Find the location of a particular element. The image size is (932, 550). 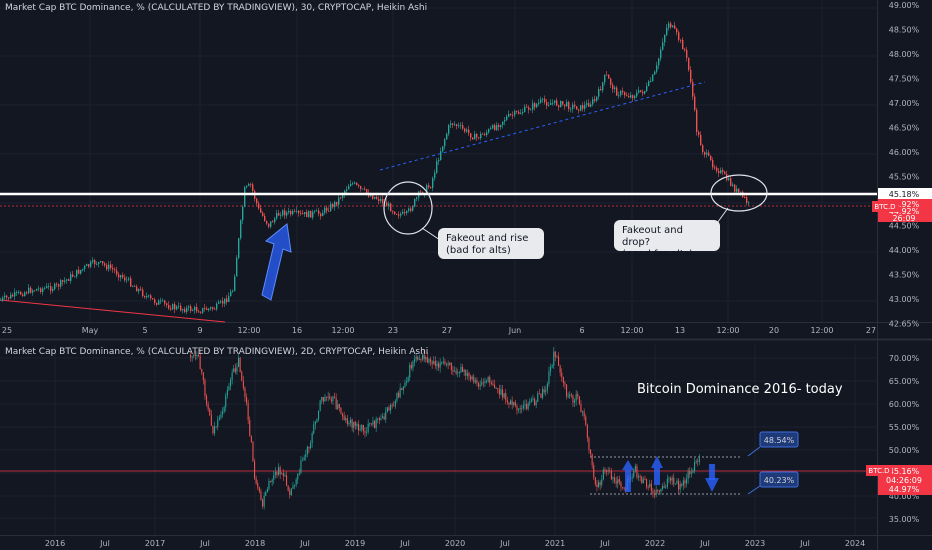

range-box is located at coordinates (665, 475).